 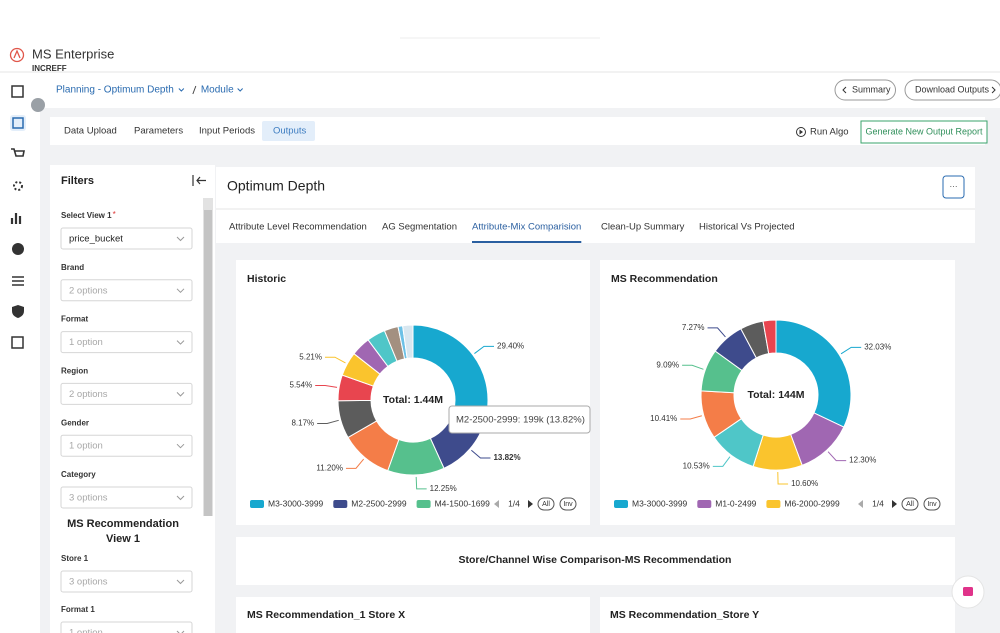 What do you see at coordinates (115, 90) in the screenshot?
I see `breadcrumb-item: Planning - Optimum Depth` at bounding box center [115, 90].